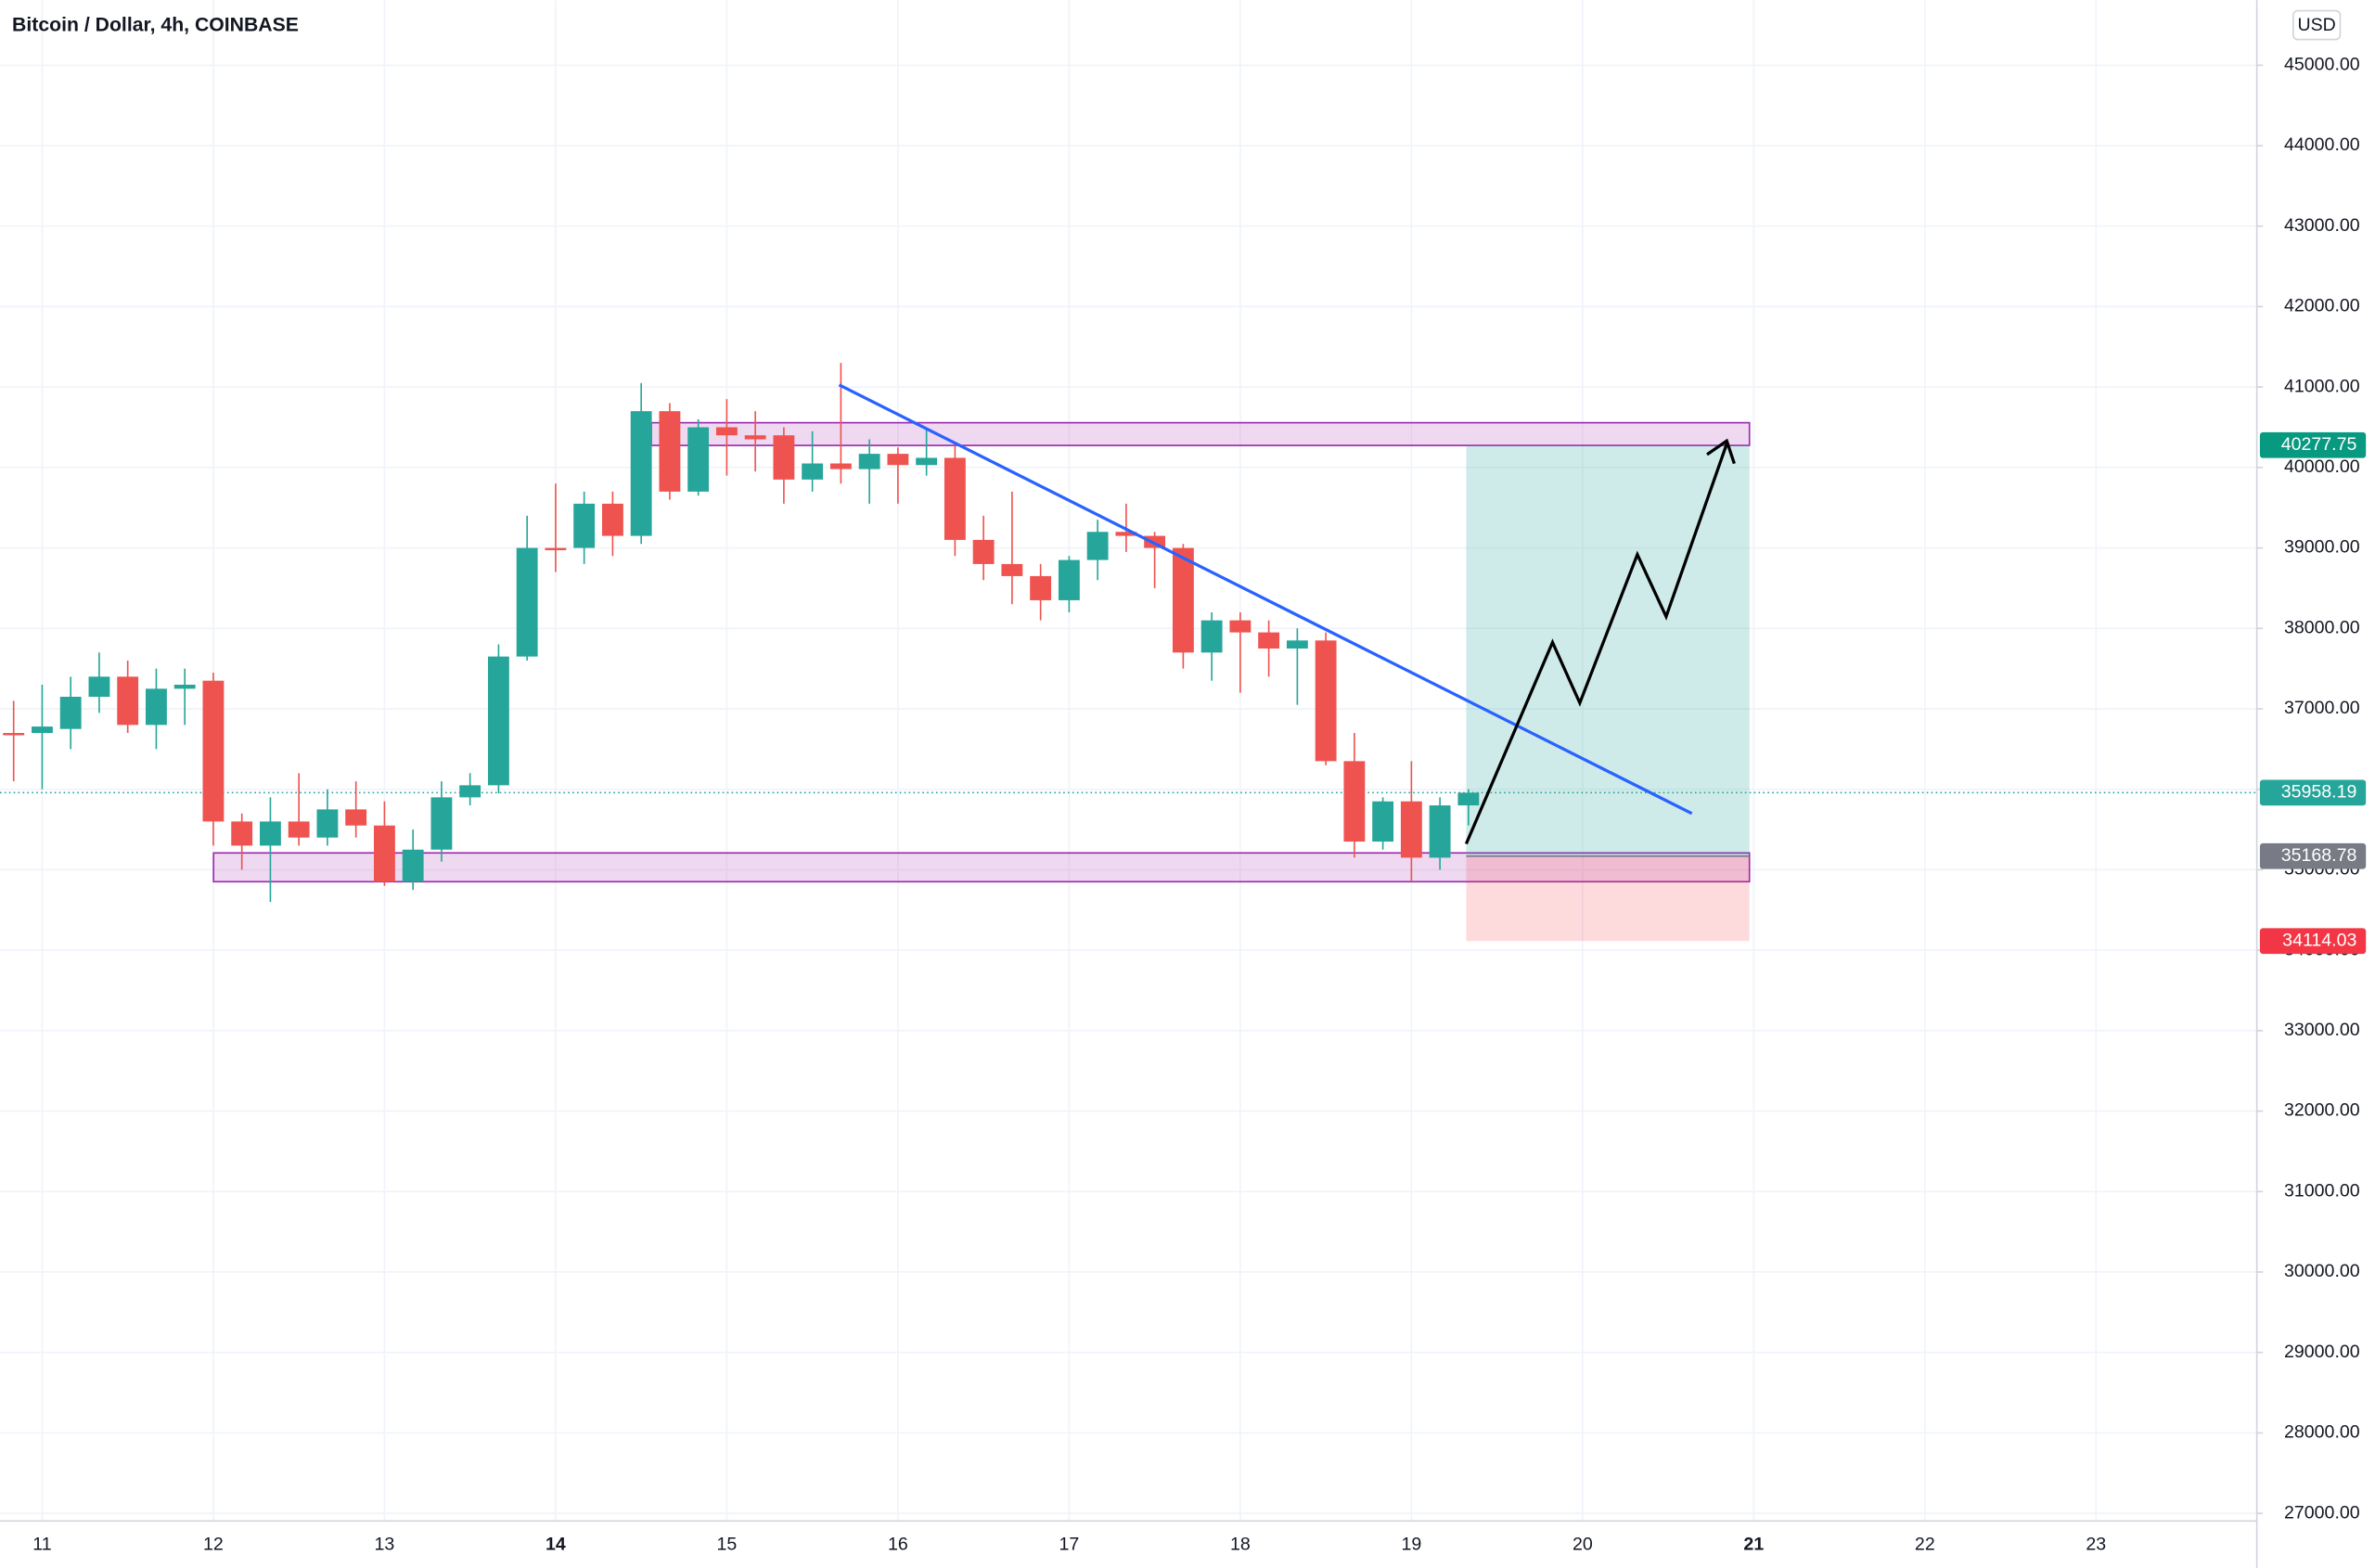 Image resolution: width=2375 pixels, height=1568 pixels. Describe the element at coordinates (2322, 306) in the screenshot. I see `y-tick-label: 42000.00` at that location.